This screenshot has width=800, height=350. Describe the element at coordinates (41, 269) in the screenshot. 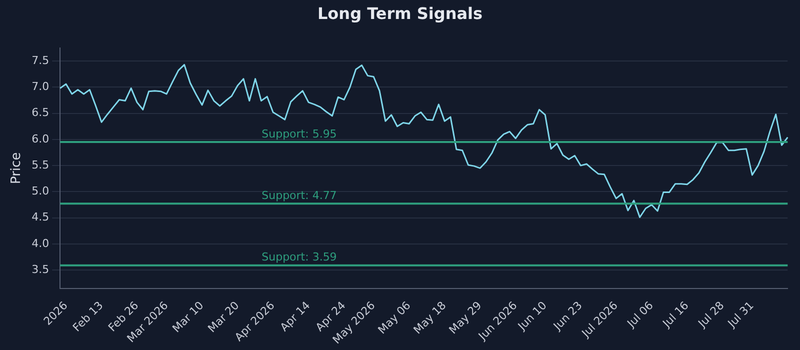

I see `y-tick-label: 3.5` at that location.